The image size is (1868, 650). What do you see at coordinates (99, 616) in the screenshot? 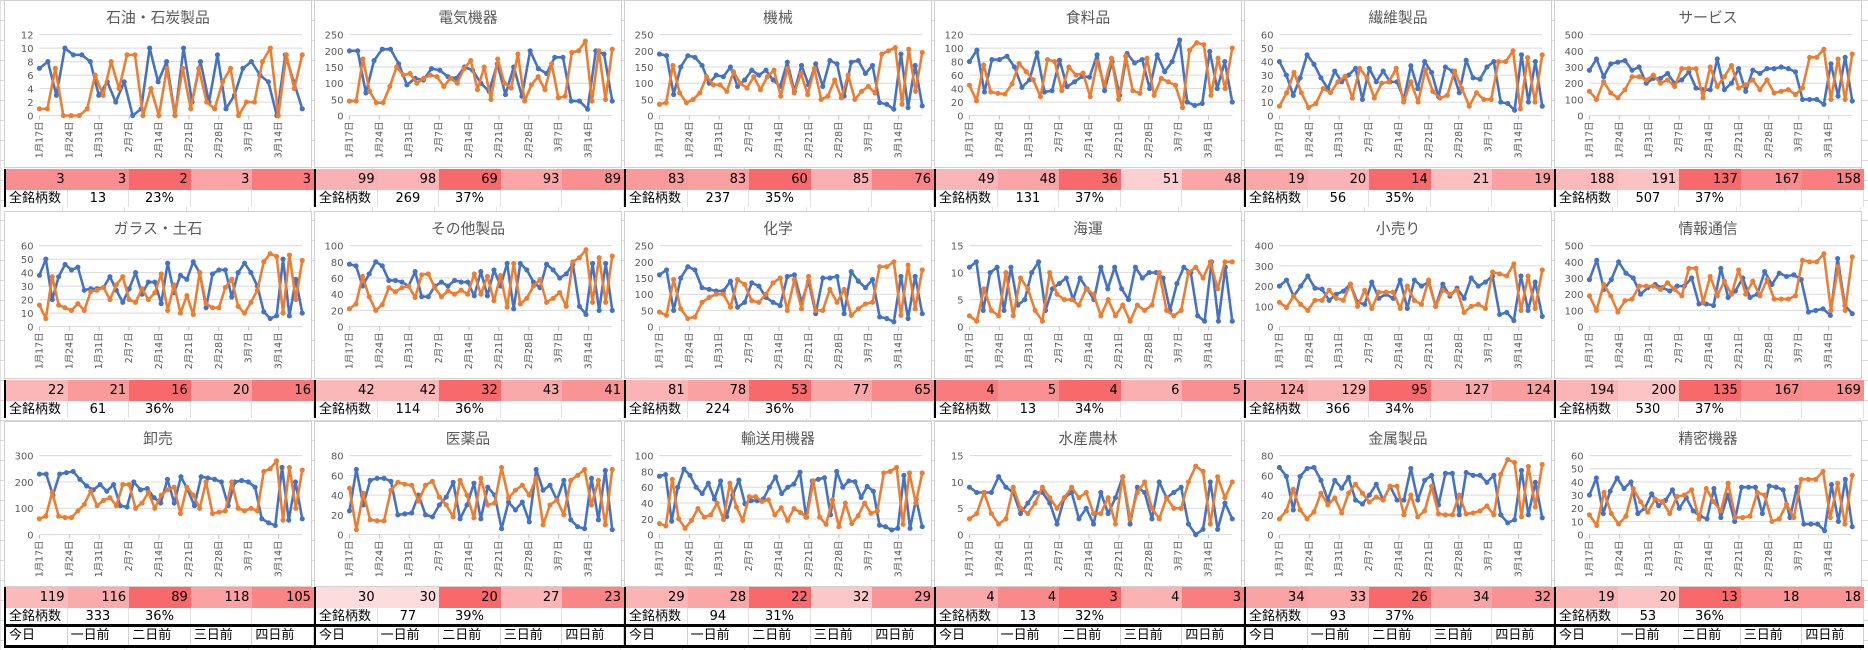
I see `total-value: 333` at bounding box center [99, 616].